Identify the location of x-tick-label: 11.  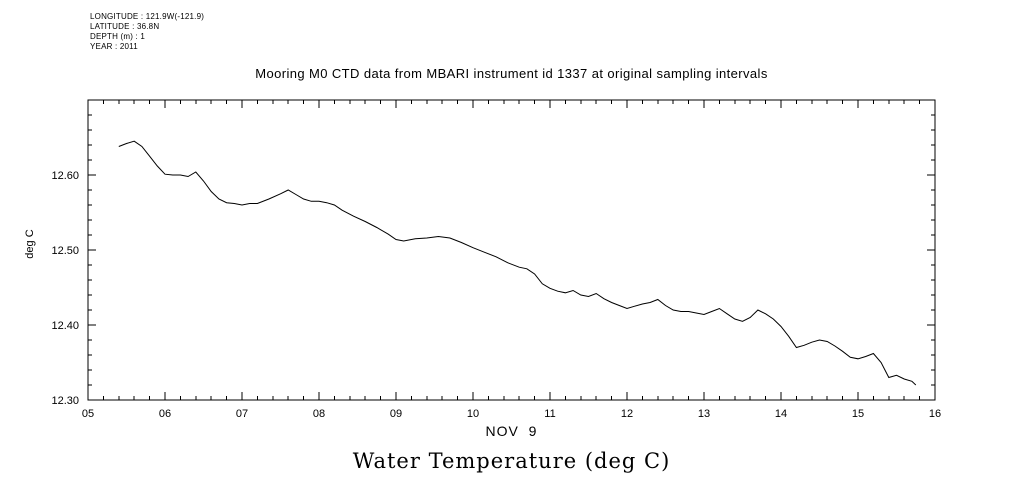
(549, 414).